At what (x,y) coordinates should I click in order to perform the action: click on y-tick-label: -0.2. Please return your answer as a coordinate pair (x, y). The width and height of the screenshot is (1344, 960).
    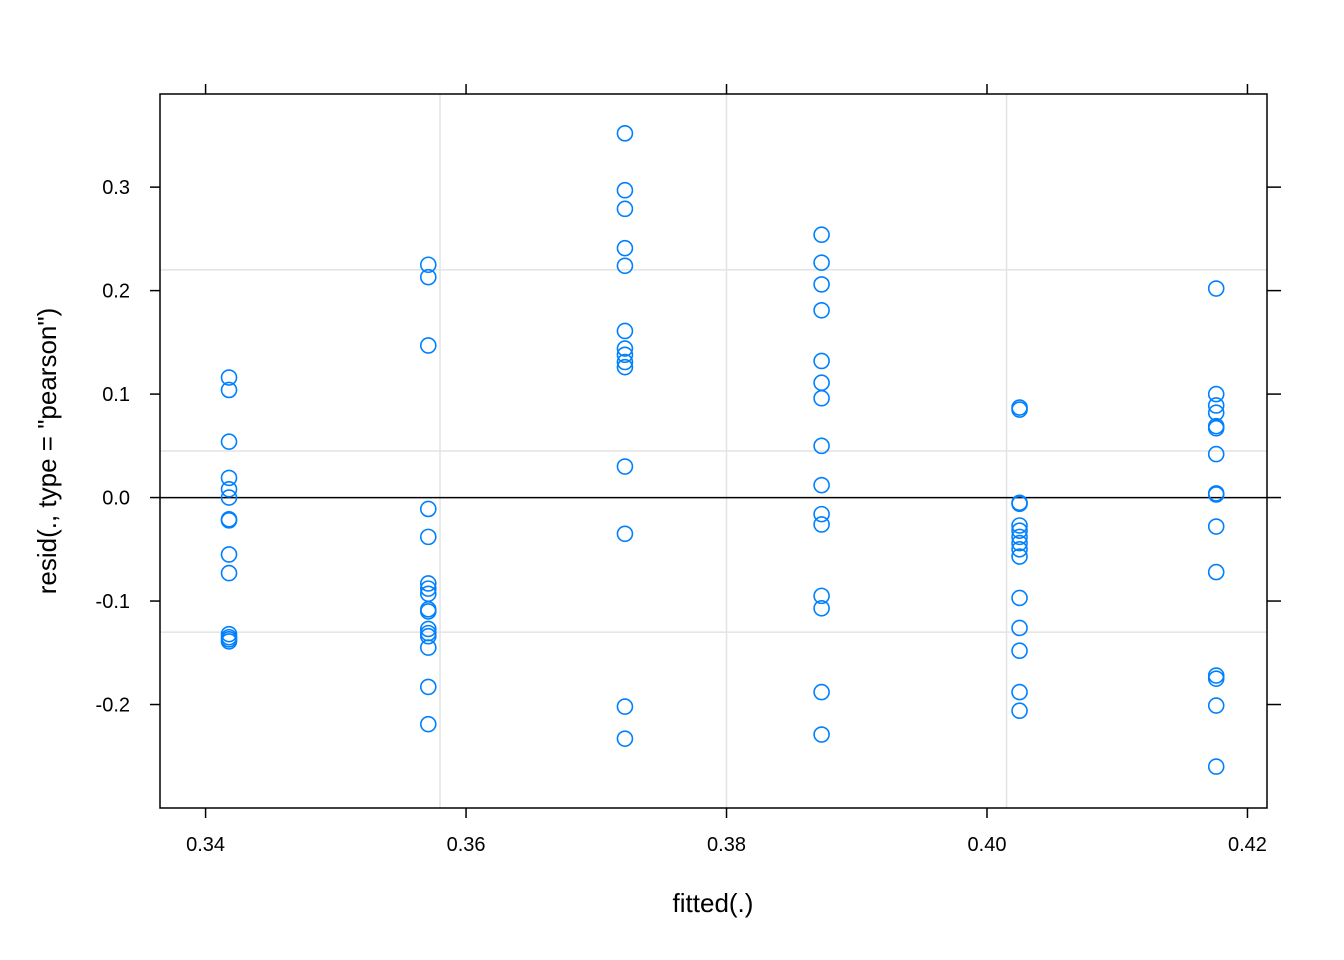
    Looking at the image, I should click on (113, 706).